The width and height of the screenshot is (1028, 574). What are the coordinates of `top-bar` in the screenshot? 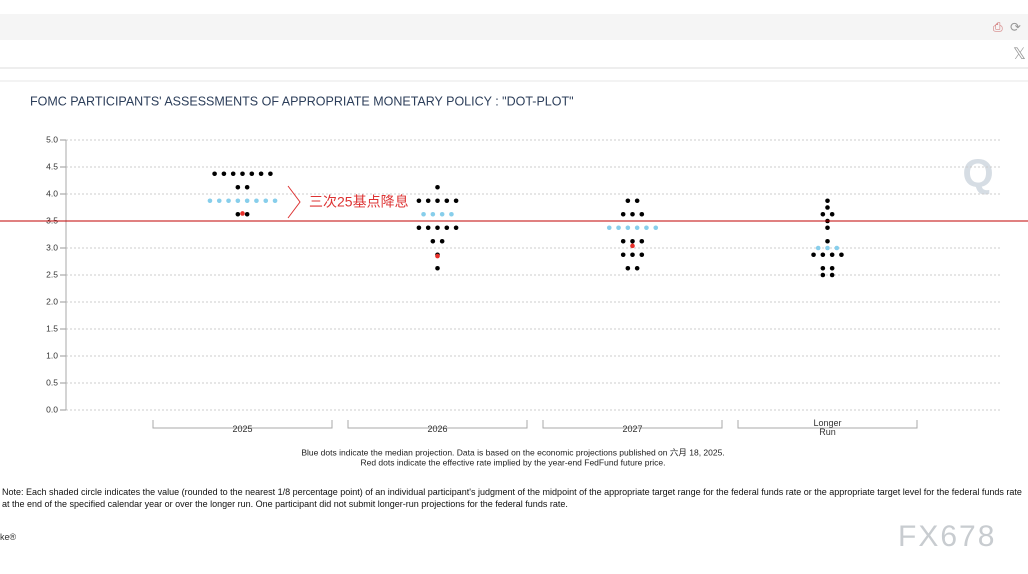 It's located at (514, 27).